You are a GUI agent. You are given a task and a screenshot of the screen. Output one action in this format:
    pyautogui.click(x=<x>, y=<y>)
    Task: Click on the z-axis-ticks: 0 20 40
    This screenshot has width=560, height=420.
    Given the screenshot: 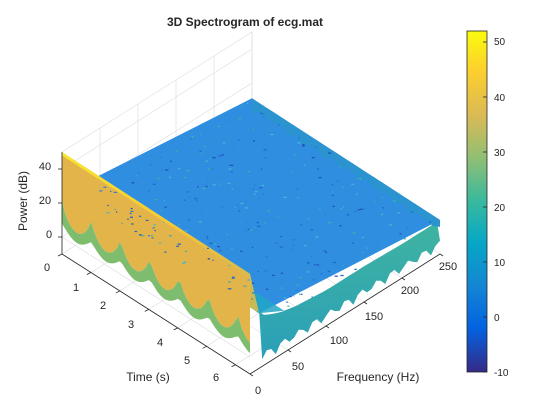 What is the action you would take?
    pyautogui.click(x=45, y=201)
    